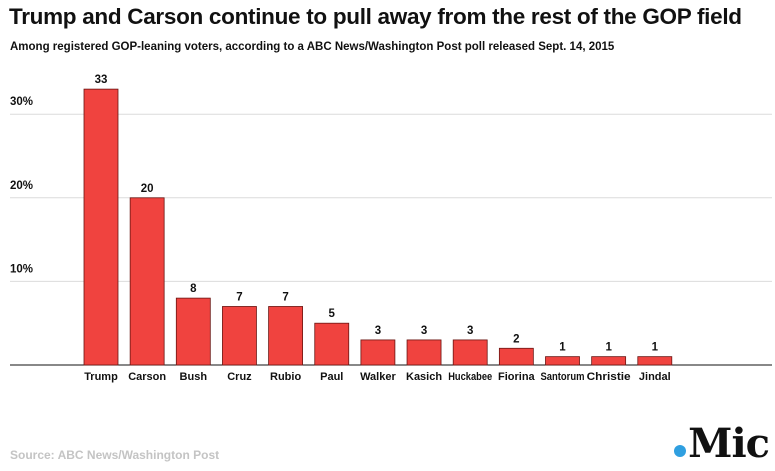 This screenshot has height=471, width=775. I want to click on logo-dot-icon, so click(680, 451).